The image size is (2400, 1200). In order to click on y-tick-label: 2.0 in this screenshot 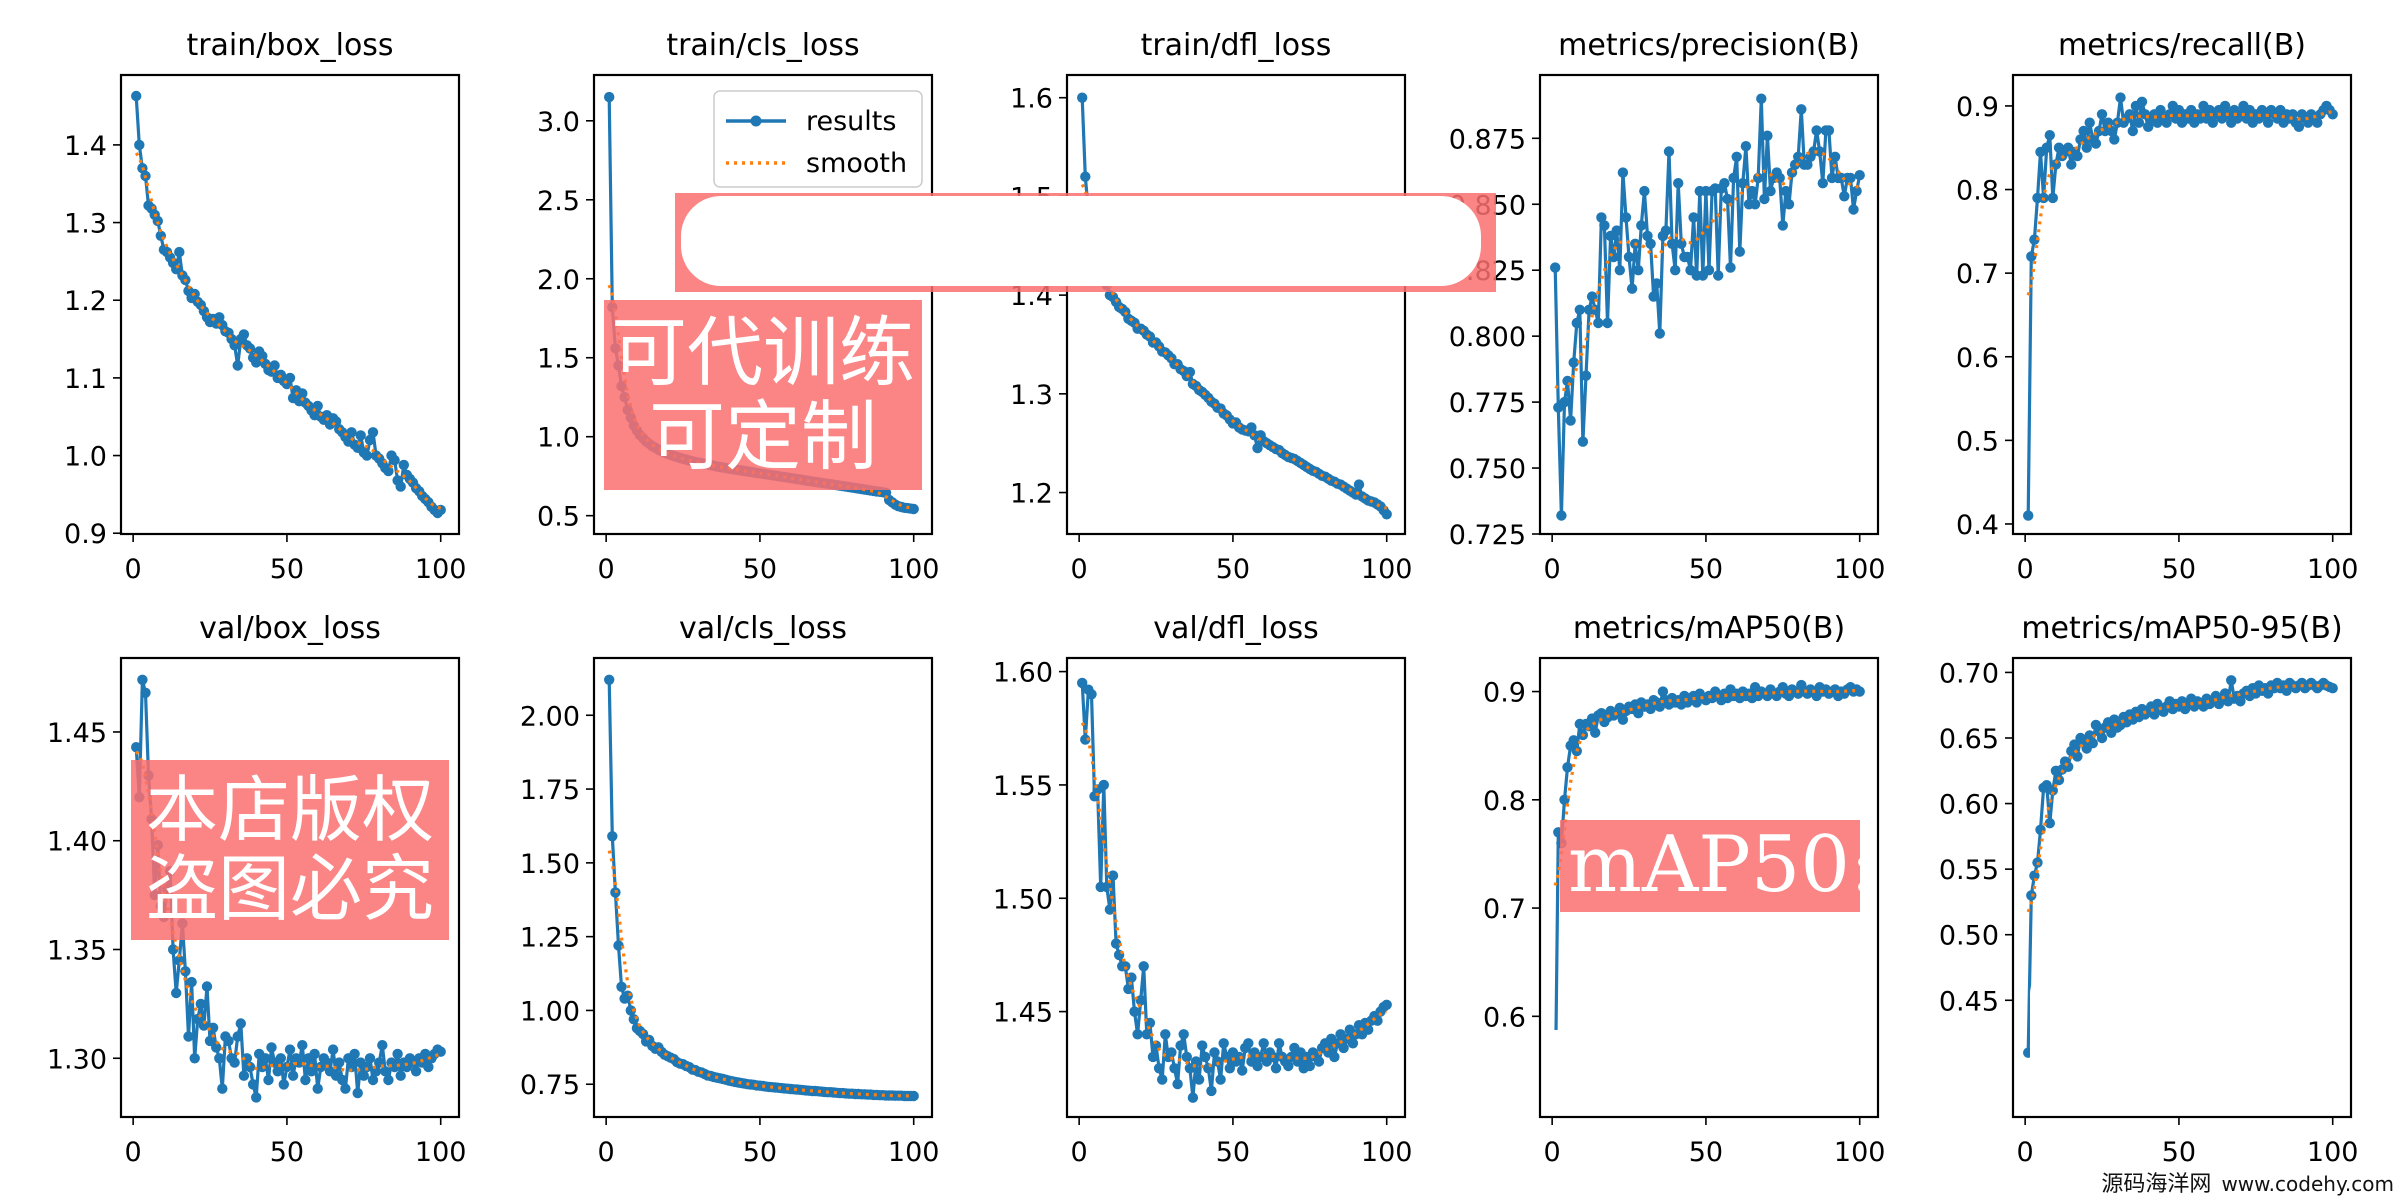, I will do `click(558, 280)`.